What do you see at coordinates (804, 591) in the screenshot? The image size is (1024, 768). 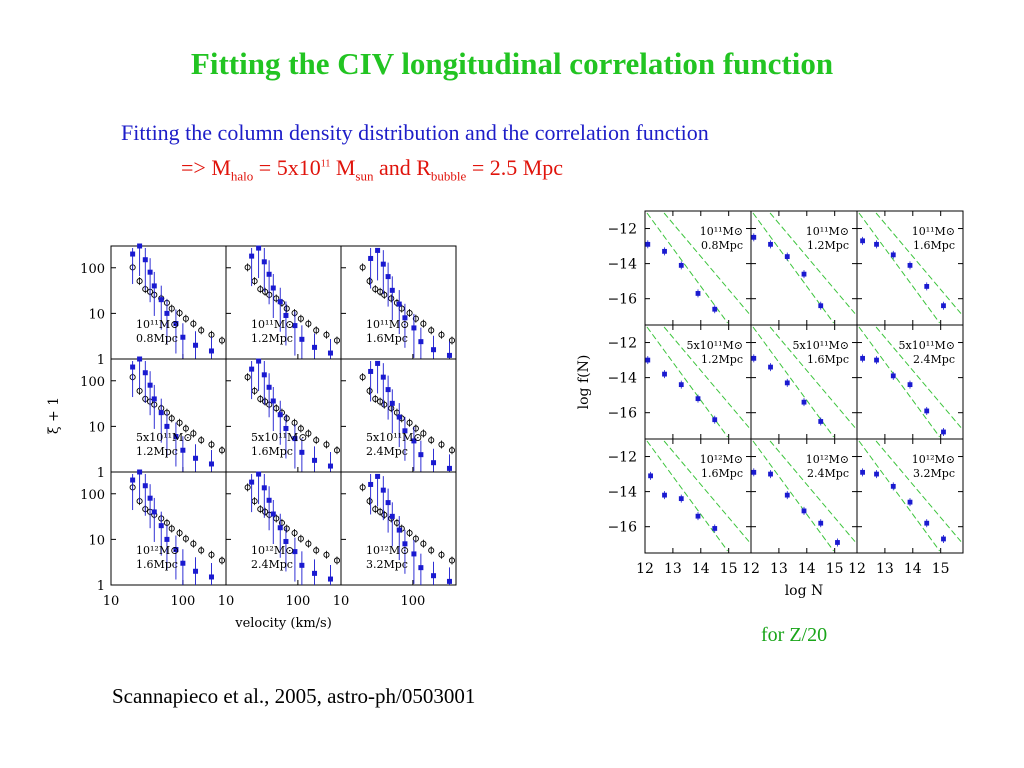 I see `x-axis-label: log N` at bounding box center [804, 591].